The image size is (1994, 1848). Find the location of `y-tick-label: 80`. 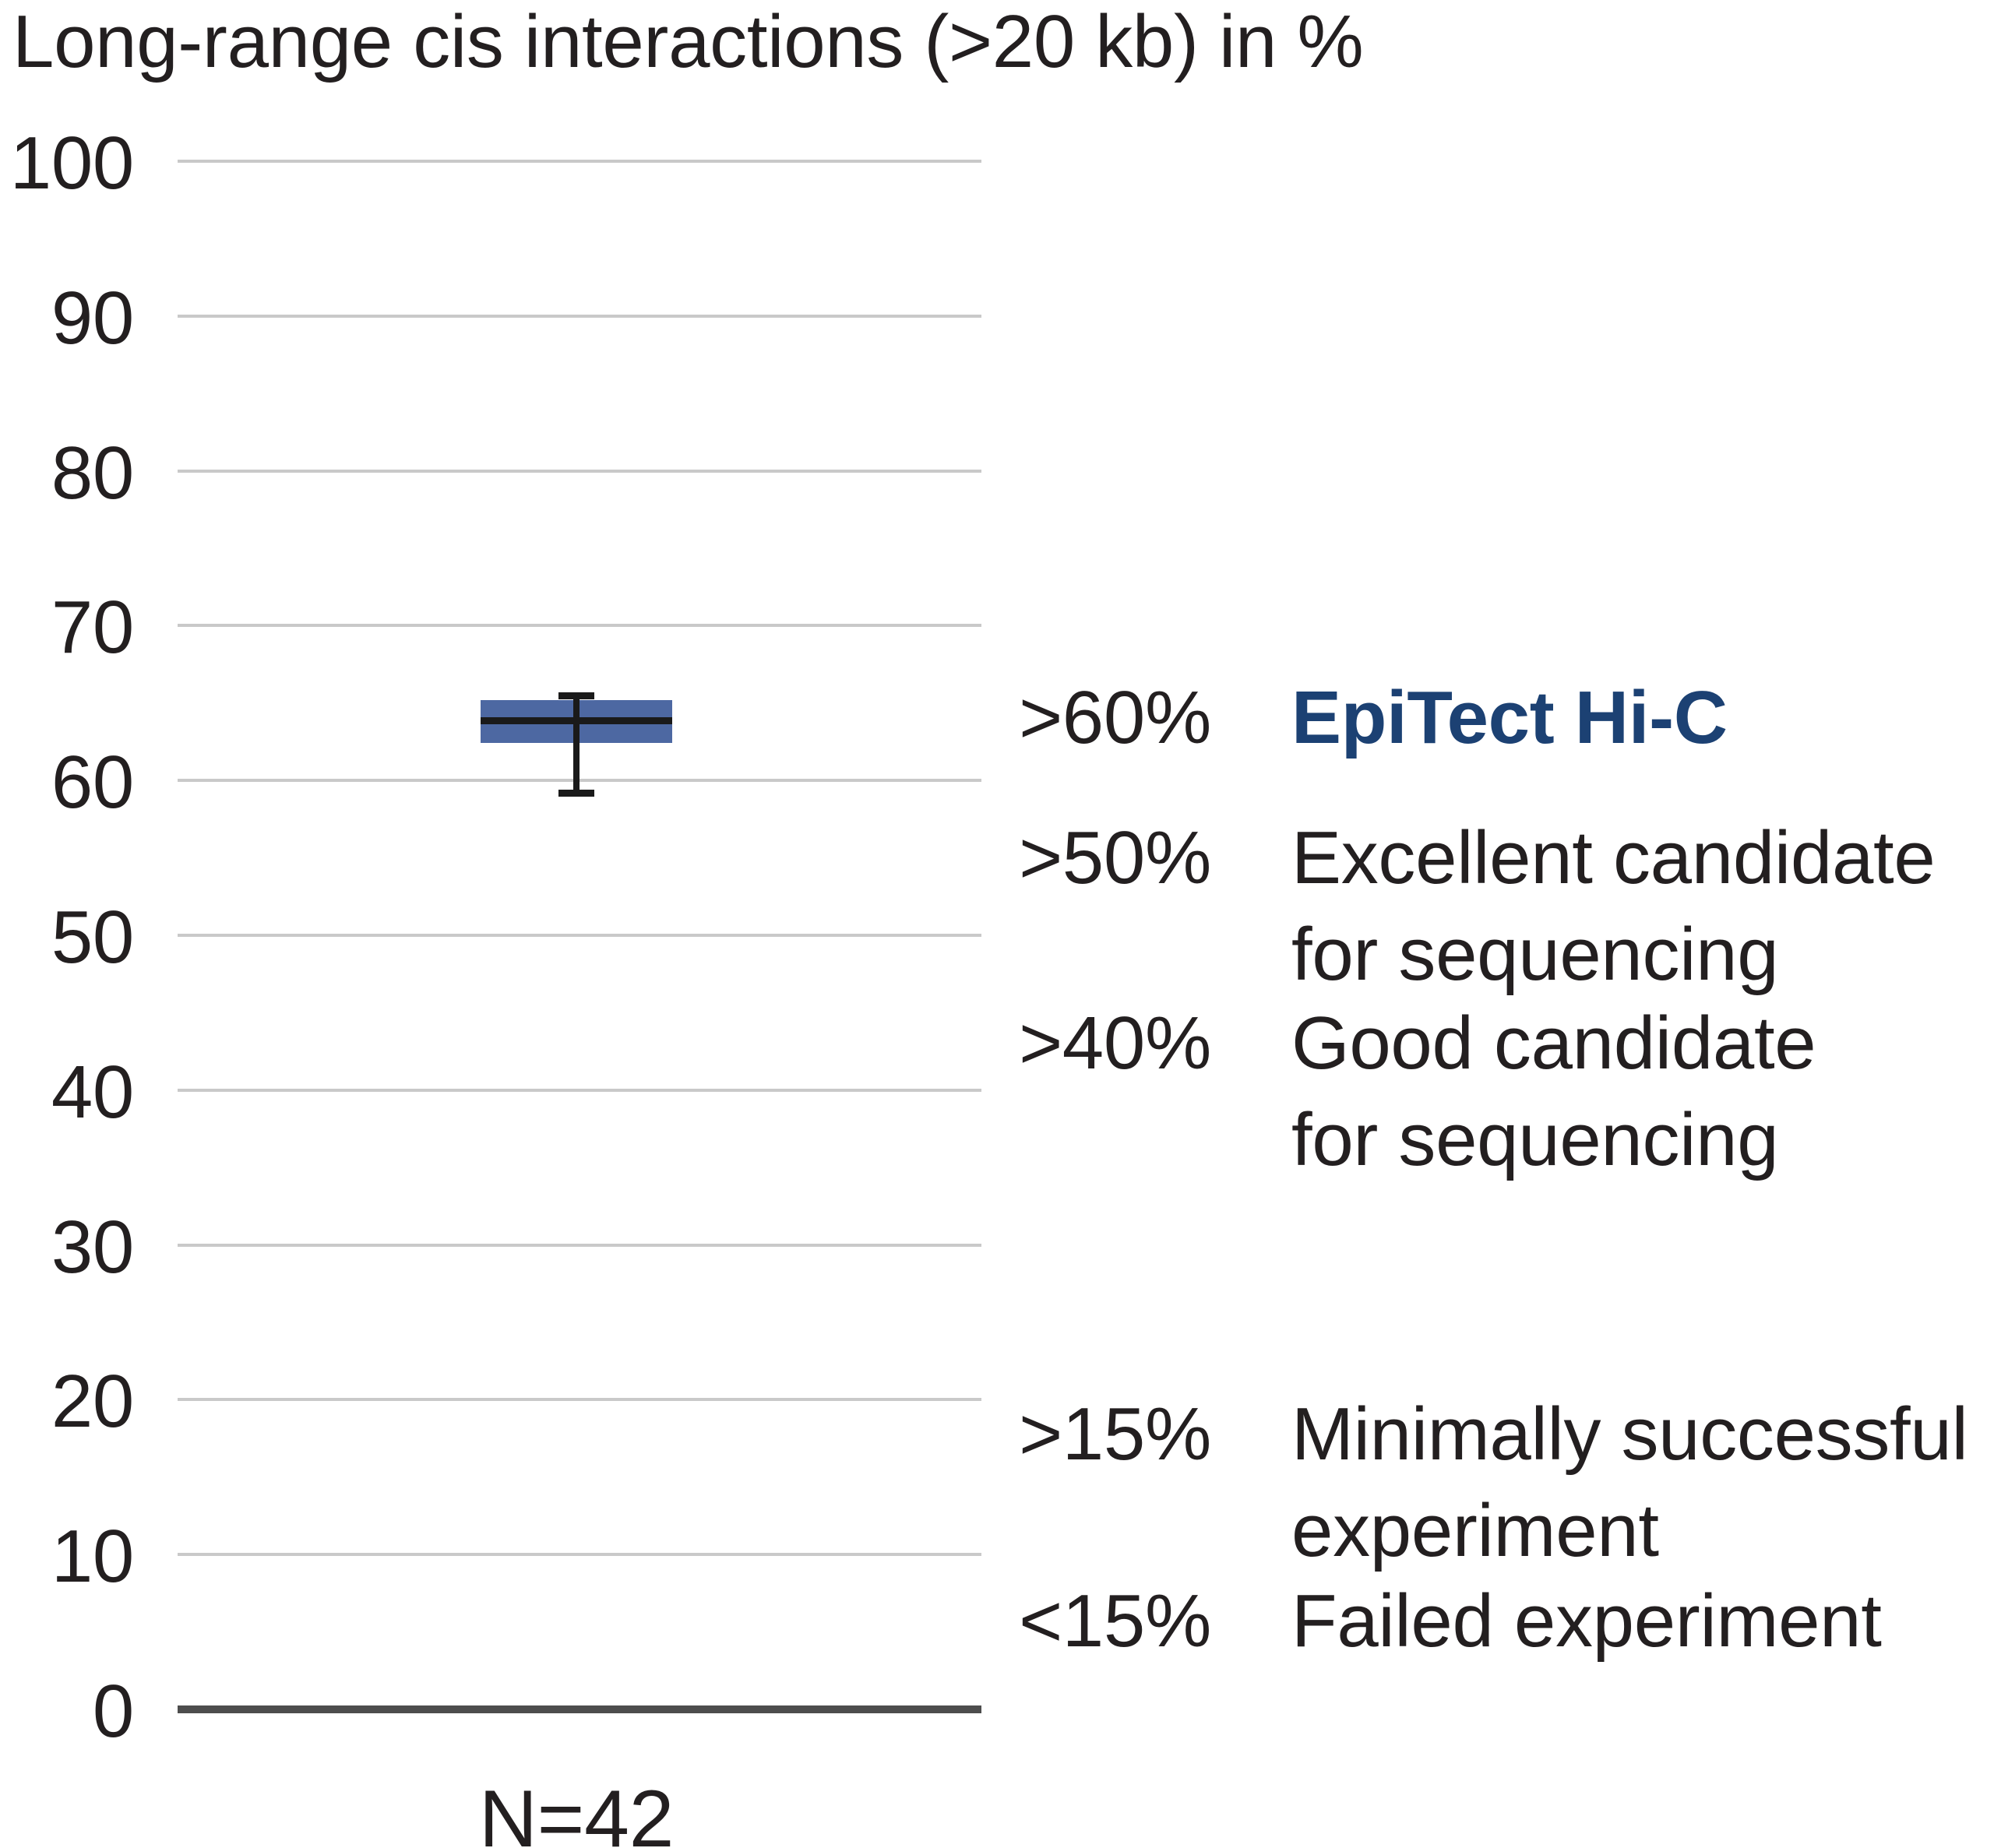

y-tick-label: 80 is located at coordinates (92, 473).